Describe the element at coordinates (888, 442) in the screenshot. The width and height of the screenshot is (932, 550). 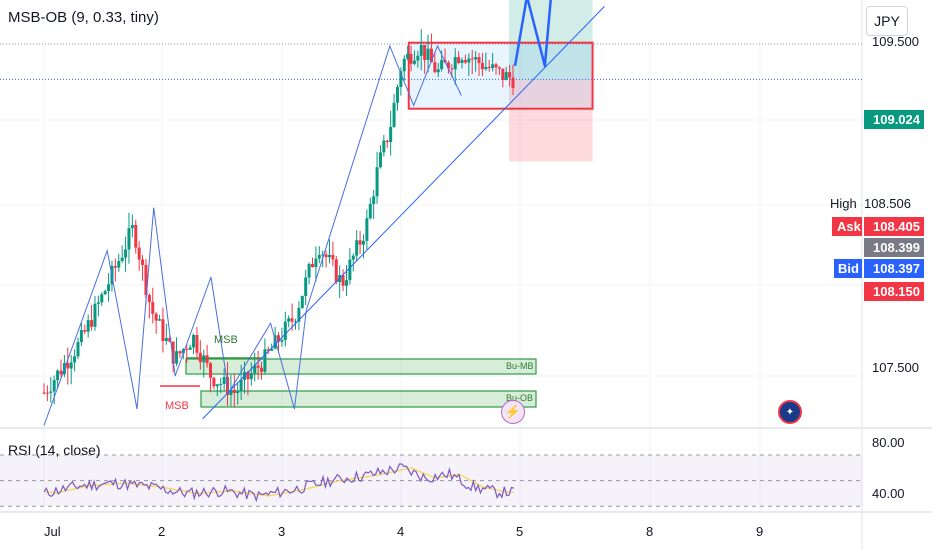
I see `rsi-level-80: 80.00` at that location.